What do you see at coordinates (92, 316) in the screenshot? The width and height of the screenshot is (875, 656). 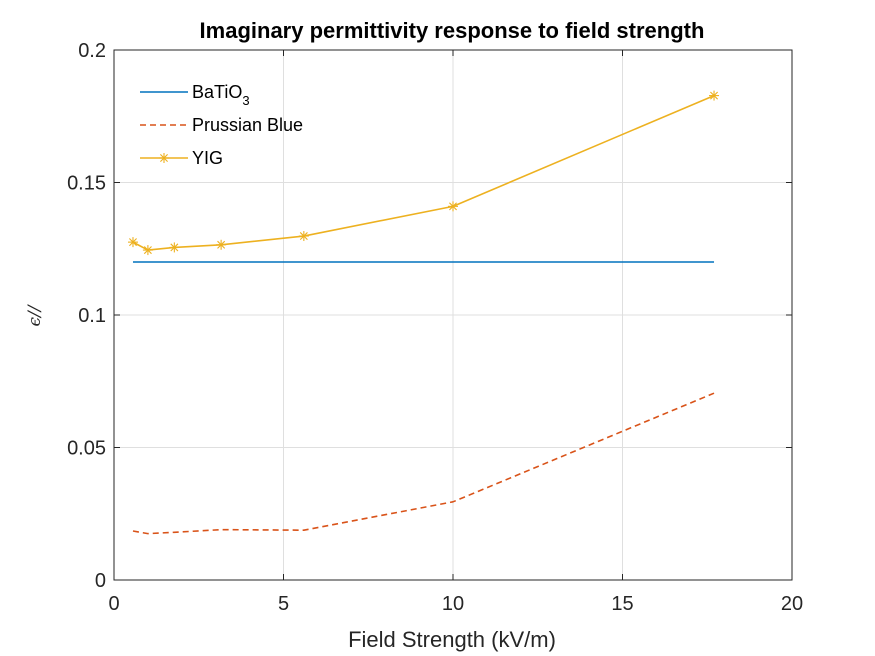 I see `y-tick-label: 0.1` at bounding box center [92, 316].